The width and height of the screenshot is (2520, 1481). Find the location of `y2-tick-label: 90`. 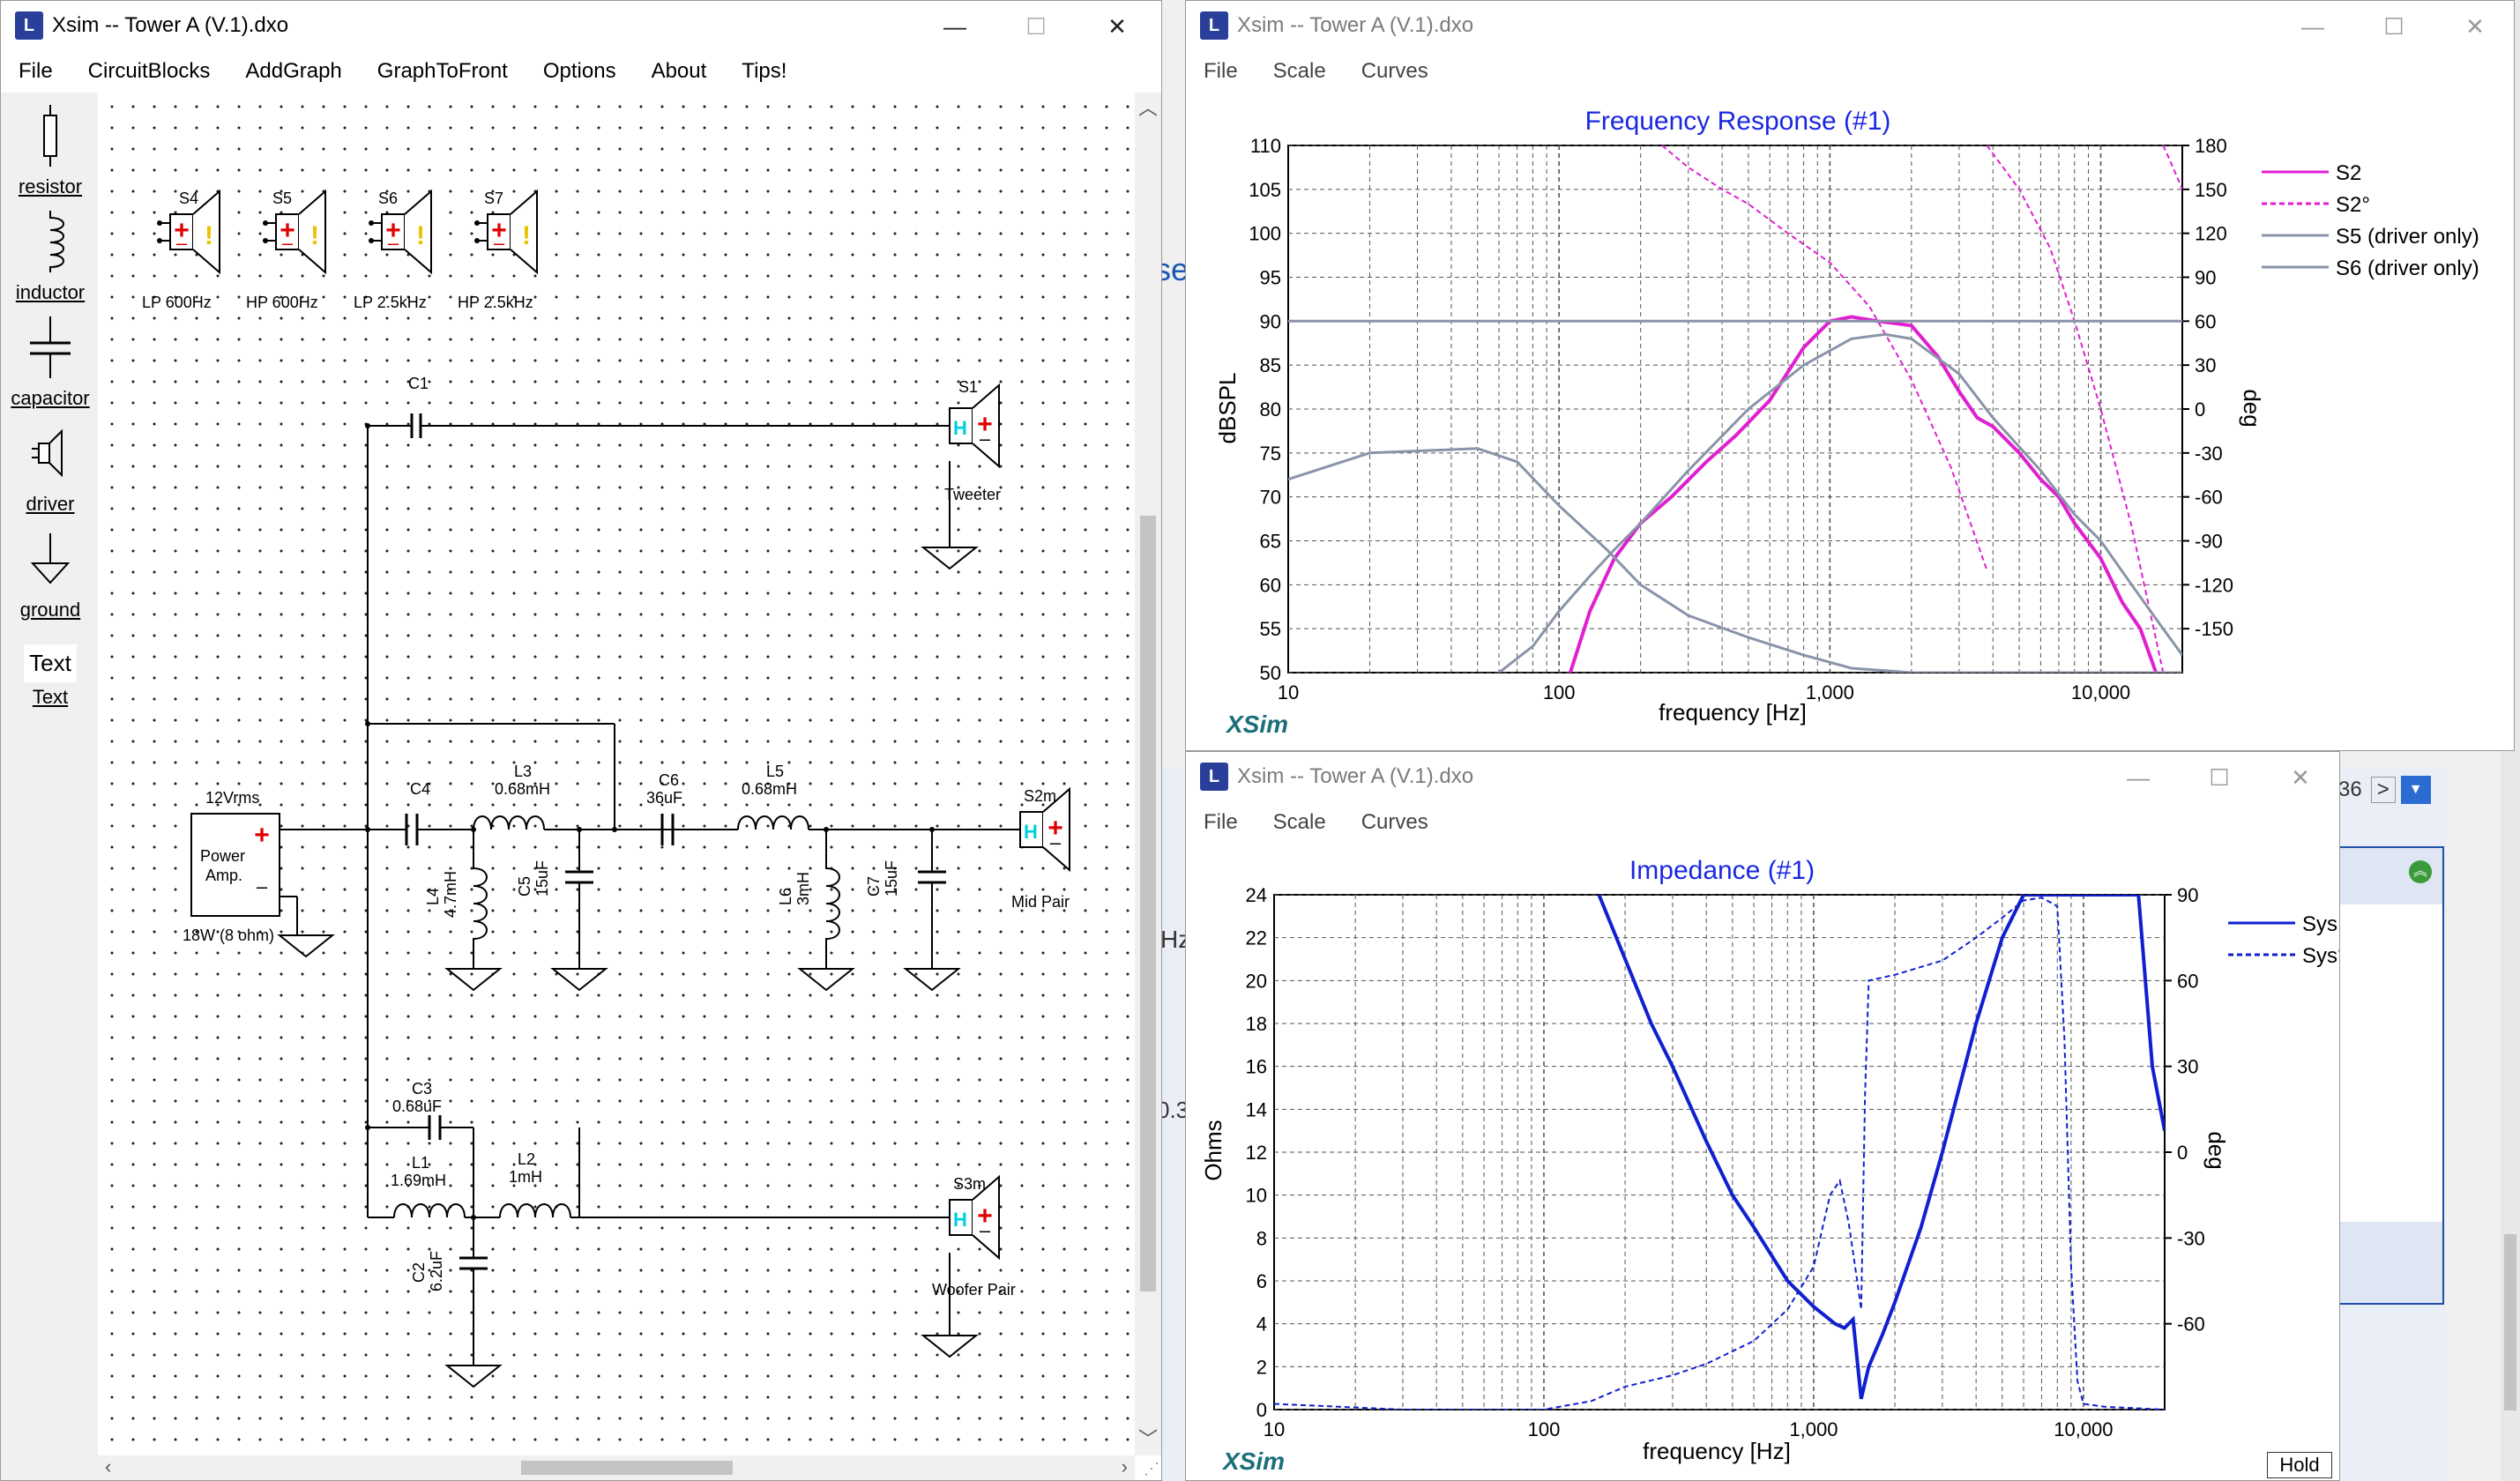

y2-tick-label: 90 is located at coordinates (2187, 895).